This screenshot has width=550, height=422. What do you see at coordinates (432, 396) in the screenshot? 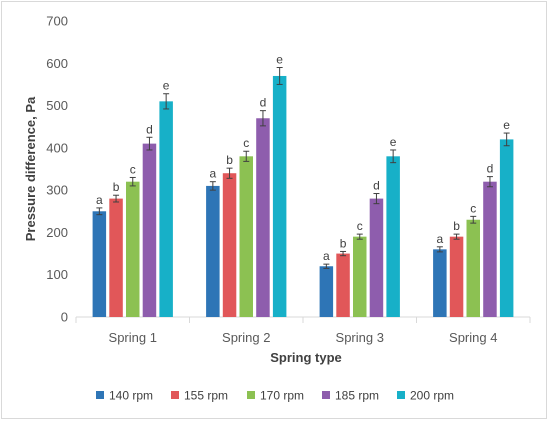
I see `legend-label: 200 rpm` at bounding box center [432, 396].